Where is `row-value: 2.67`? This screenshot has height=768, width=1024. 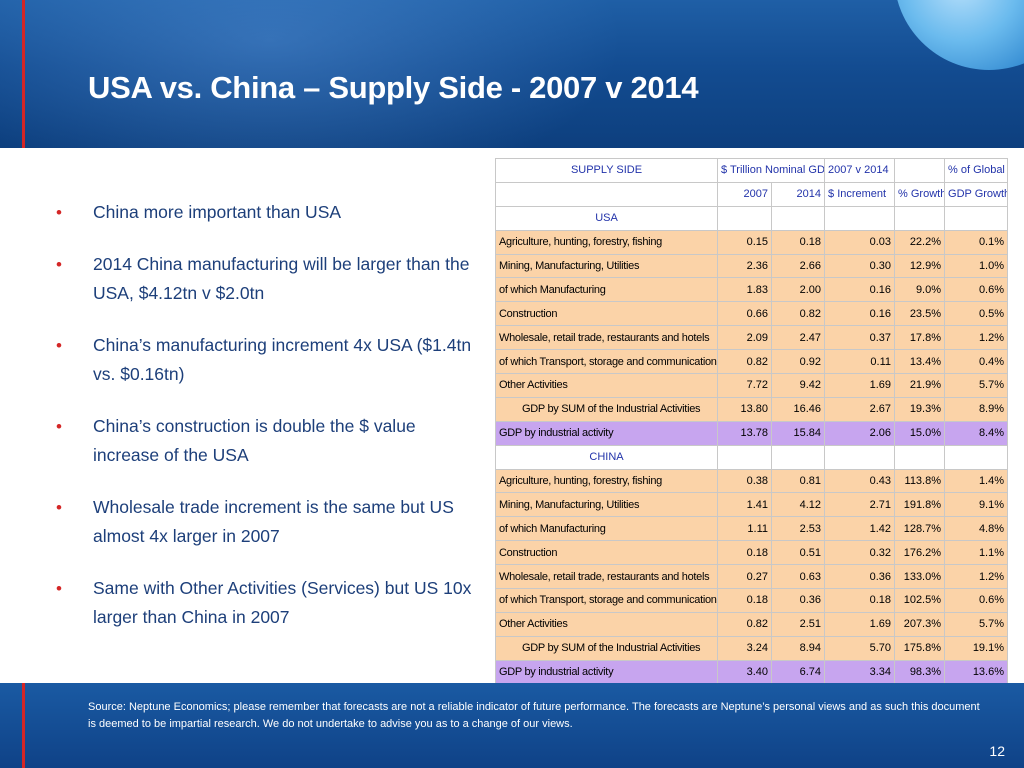 row-value: 2.67 is located at coordinates (860, 409).